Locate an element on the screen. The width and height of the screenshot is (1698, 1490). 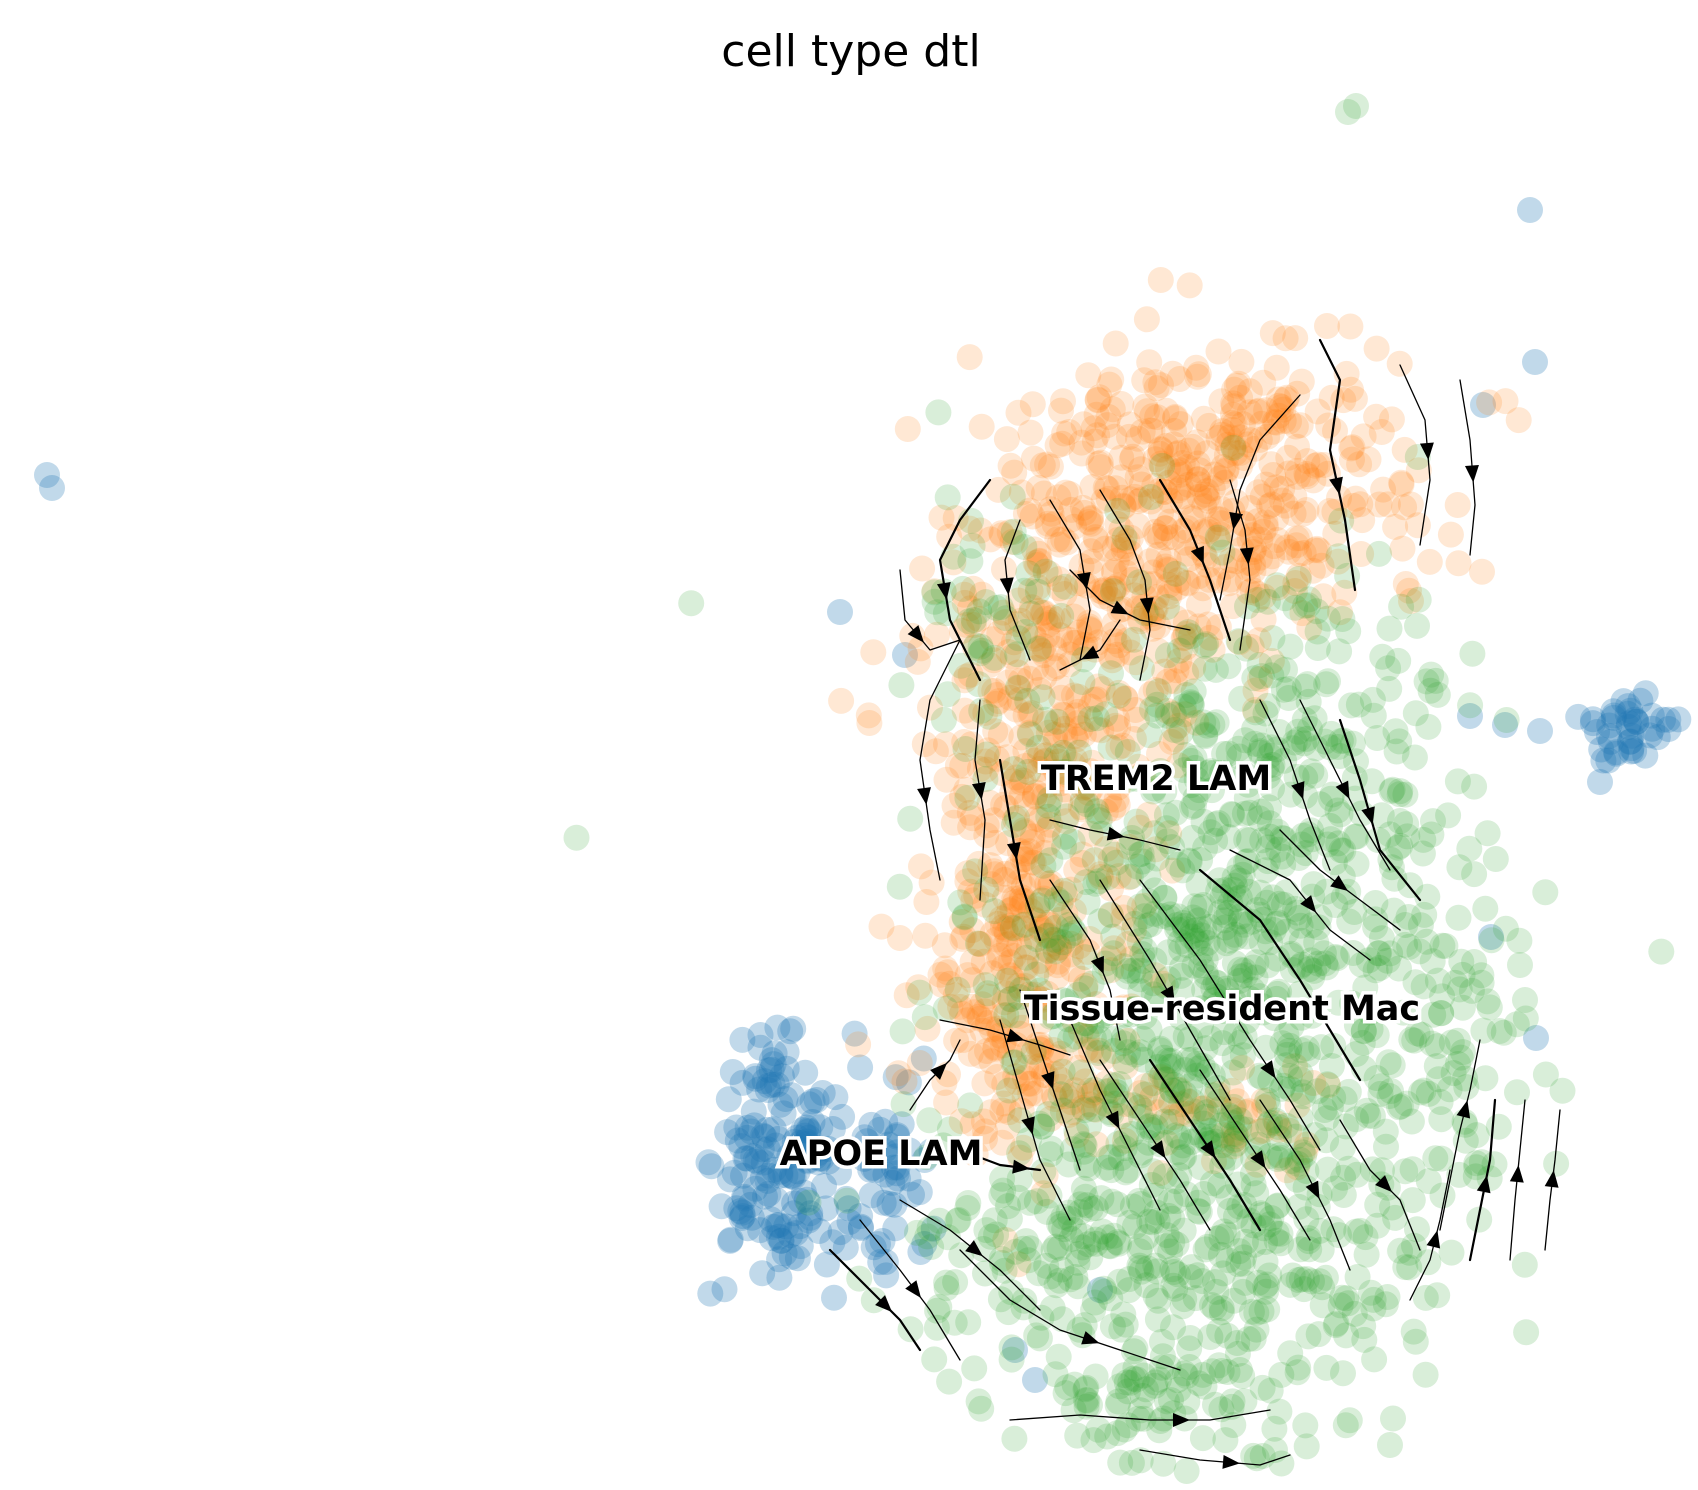
streamline-arrow is located at coordinates (939, 1071).